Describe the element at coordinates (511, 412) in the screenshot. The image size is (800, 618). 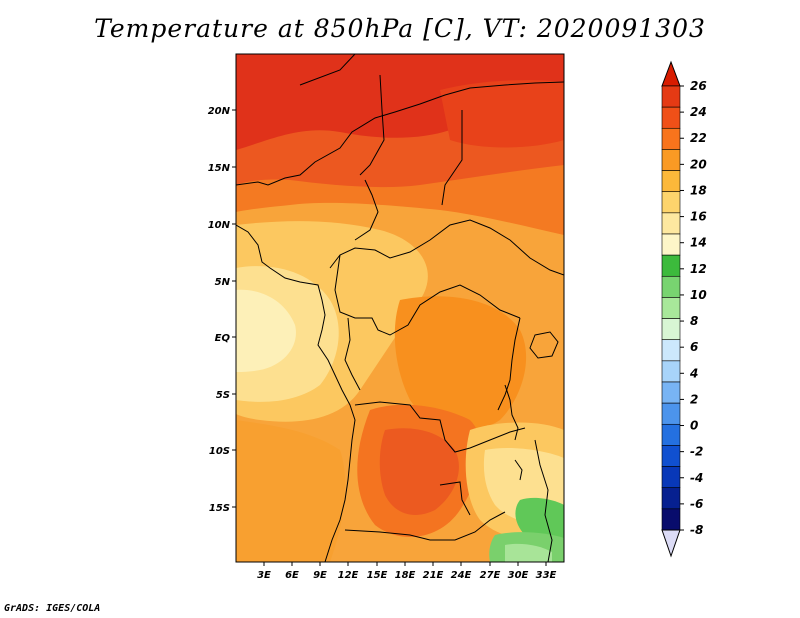
I see `lake-tanganyika` at that location.